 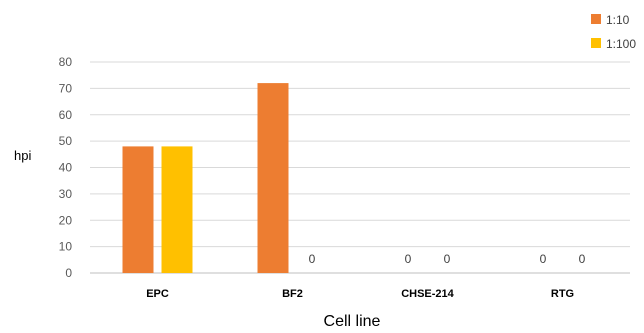 I want to click on legend-label: 1:100, so click(x=621, y=44).